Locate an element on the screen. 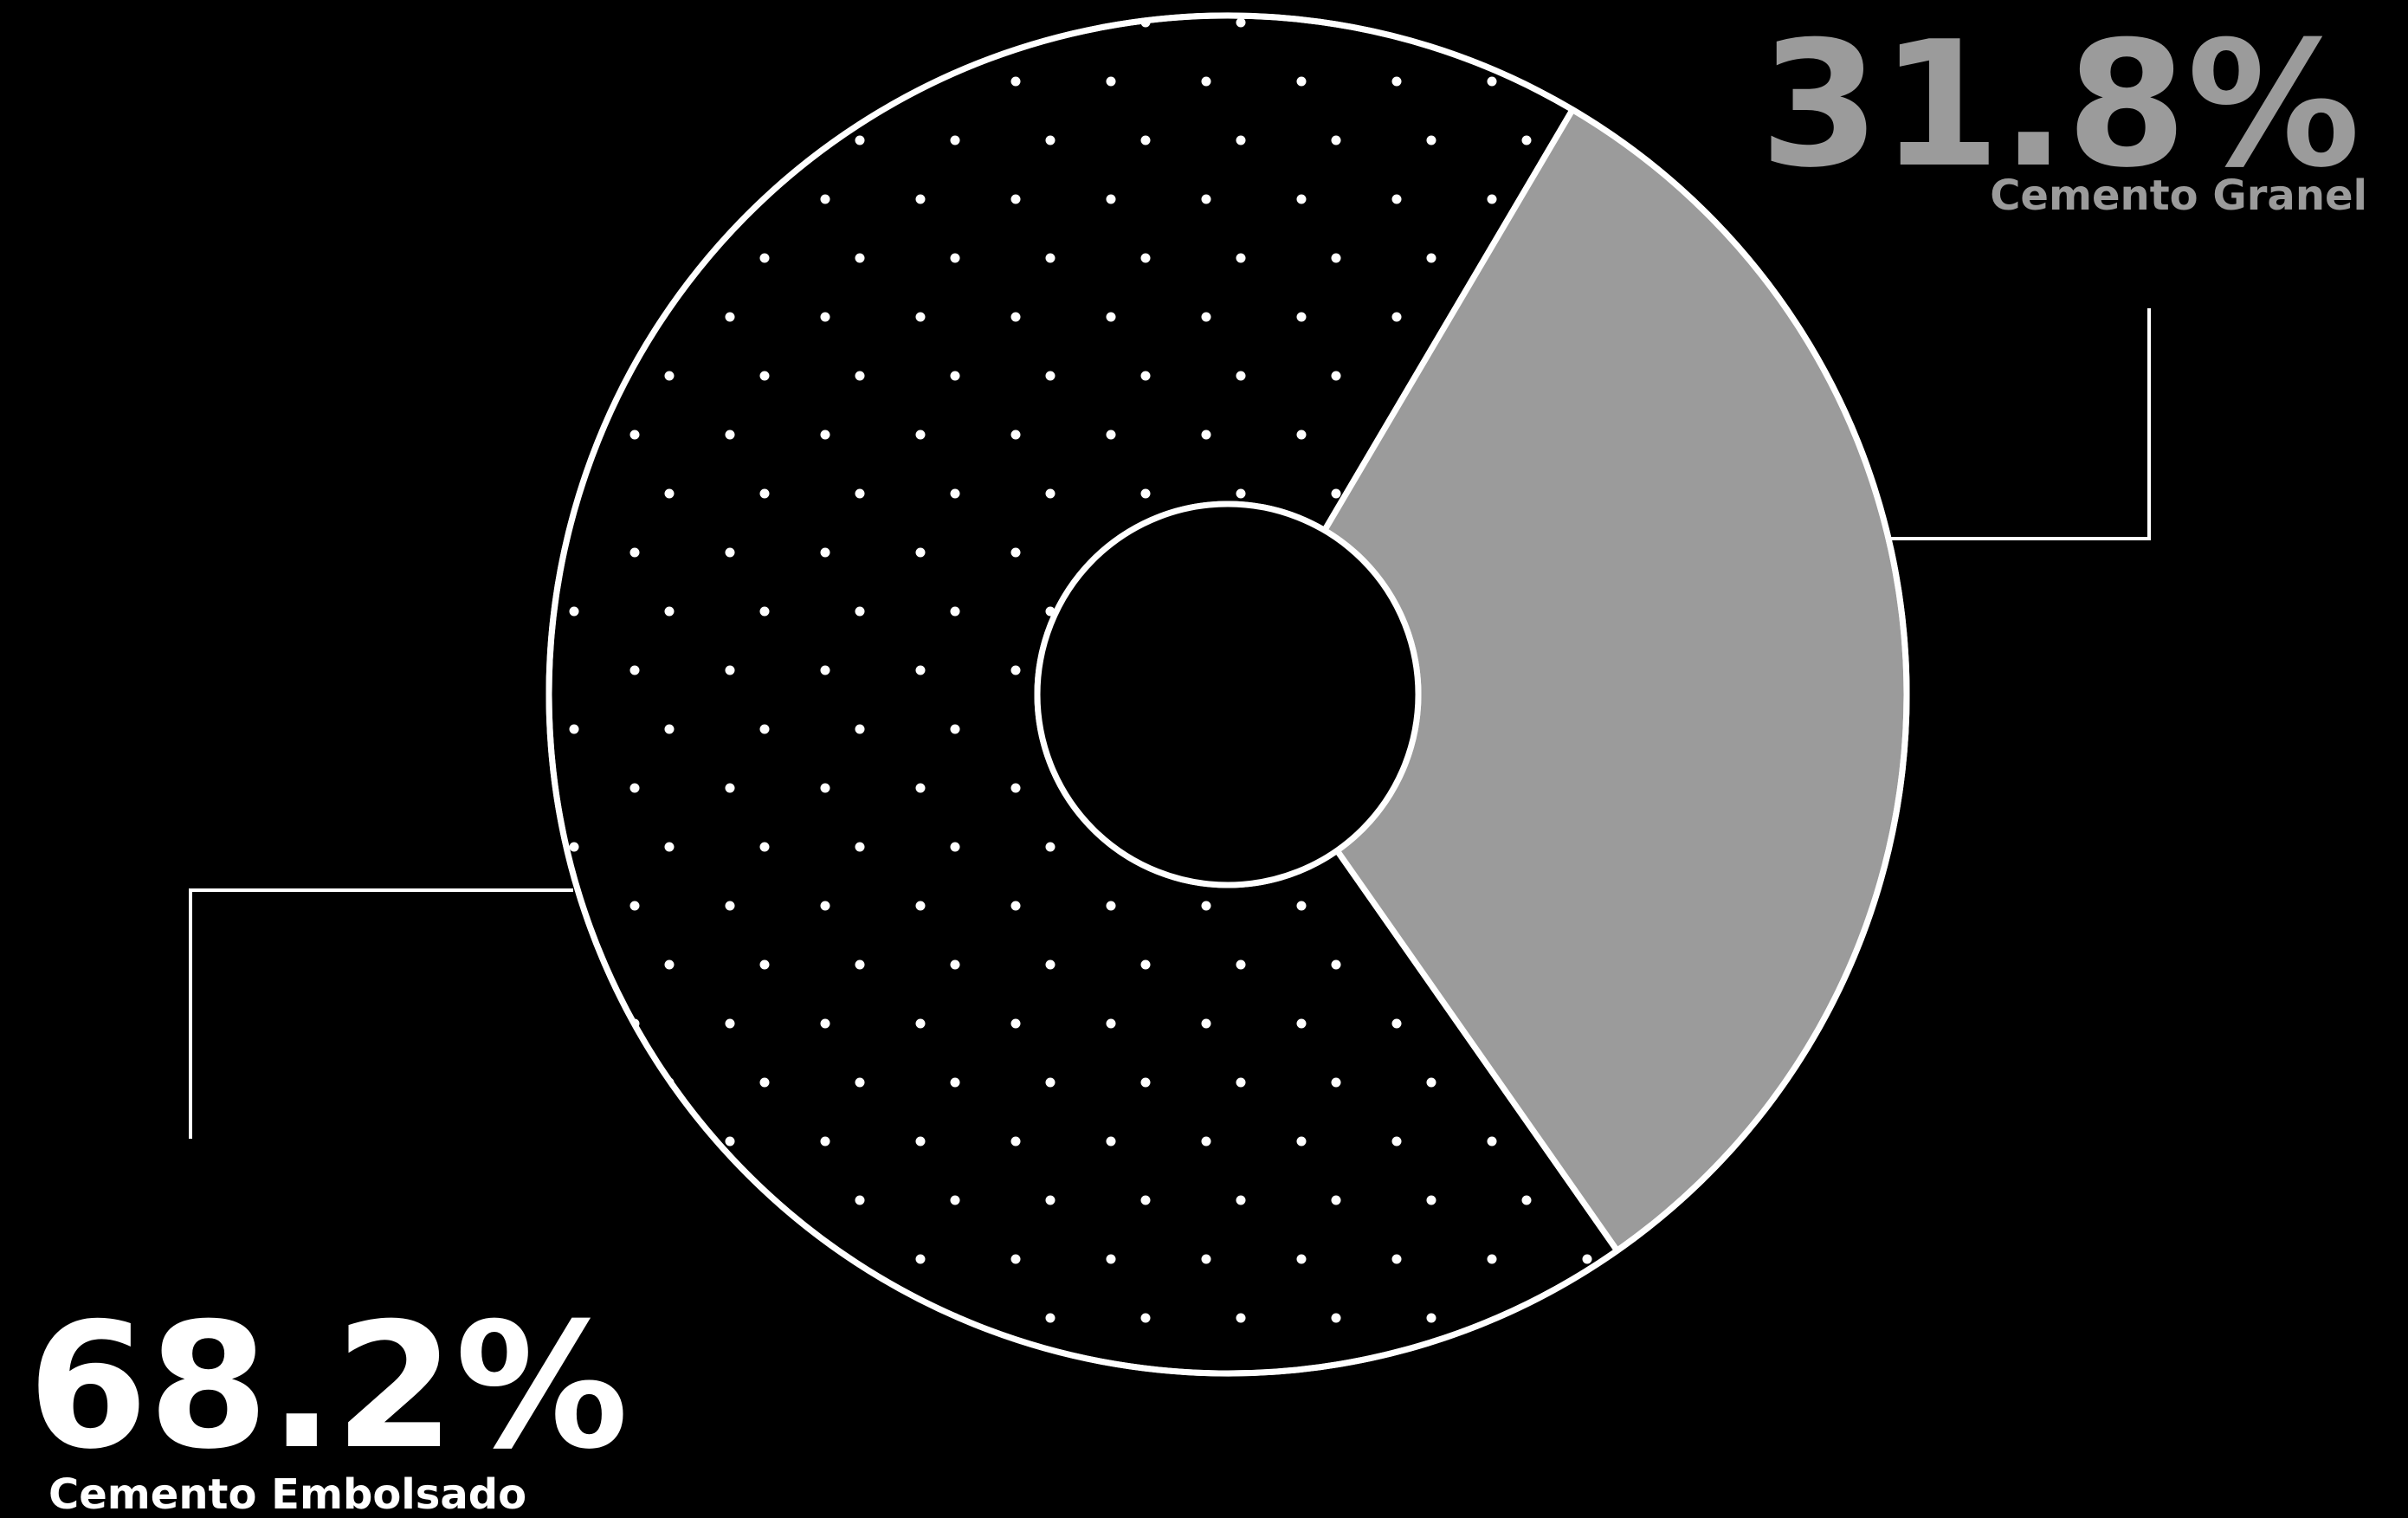  data-label-granel-name: Cemento Granel is located at coordinates (2179, 195).